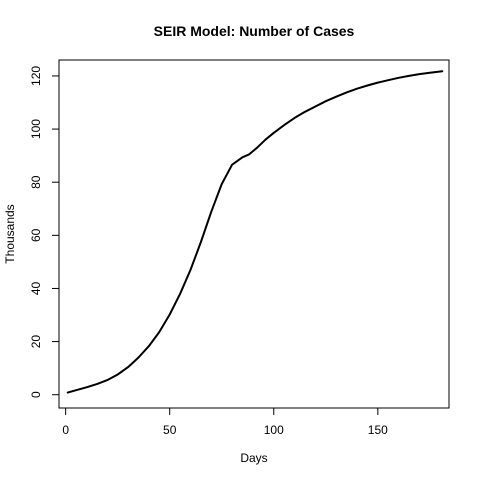  Describe the element at coordinates (44, 232) in the screenshot. I see `y-axis: 0 20 40 60 80 100 120` at that location.